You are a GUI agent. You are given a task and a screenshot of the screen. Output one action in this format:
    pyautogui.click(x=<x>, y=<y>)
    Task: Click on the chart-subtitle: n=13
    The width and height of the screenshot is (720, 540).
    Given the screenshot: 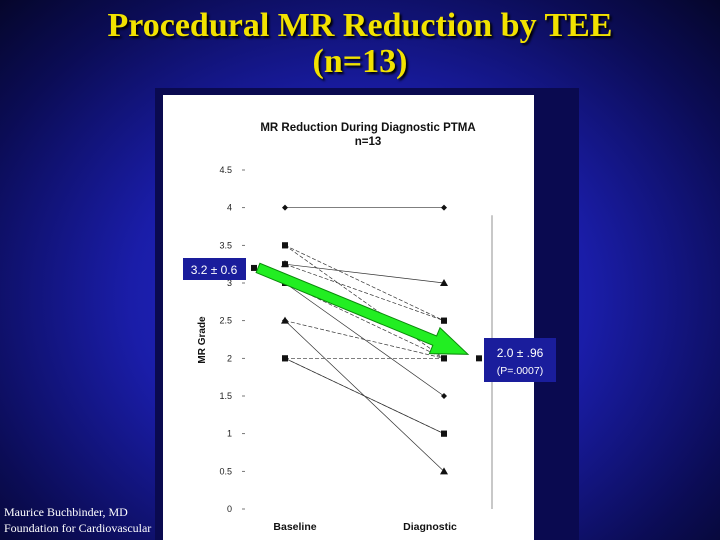 What is the action you would take?
    pyautogui.click(x=368, y=142)
    